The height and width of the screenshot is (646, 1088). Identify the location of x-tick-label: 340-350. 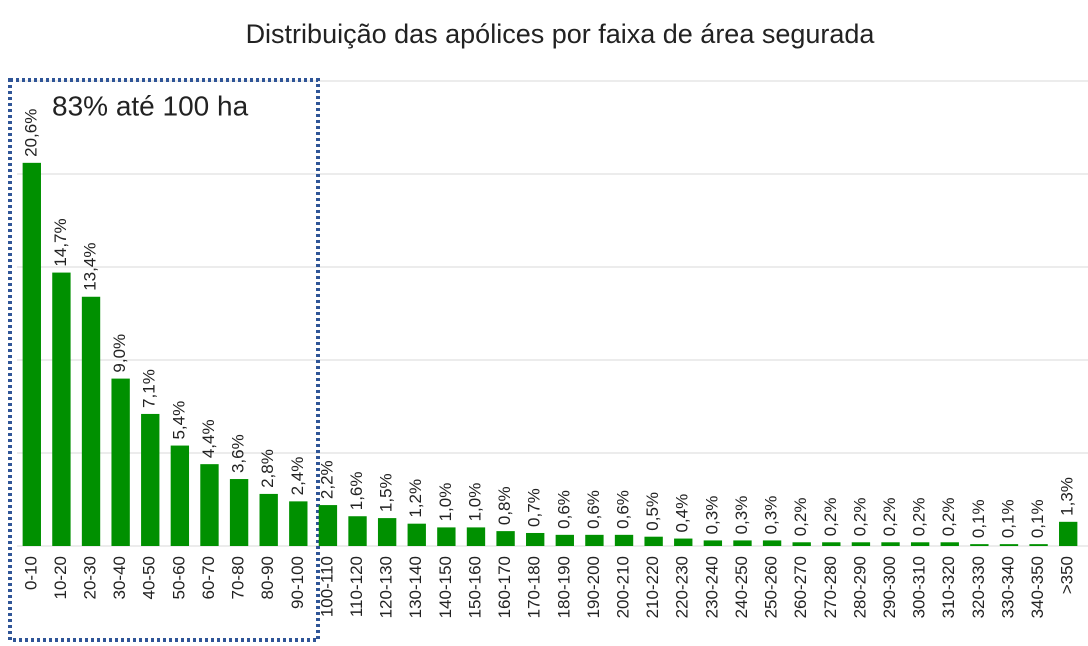
(1037, 587).